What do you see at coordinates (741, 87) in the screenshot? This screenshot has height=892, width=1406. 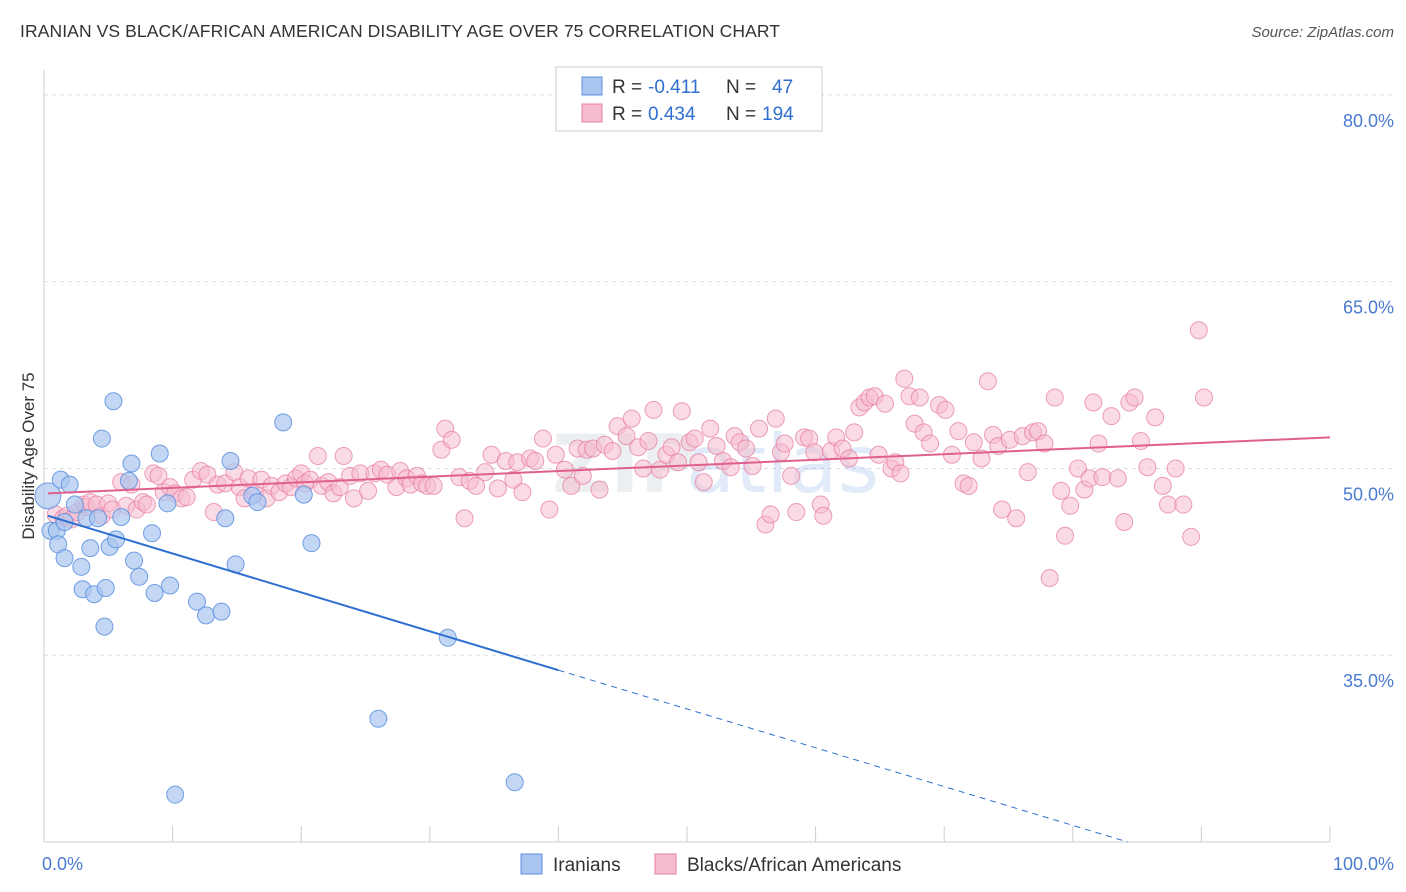 I see `legend-n-label-iranians: N =` at bounding box center [741, 87].